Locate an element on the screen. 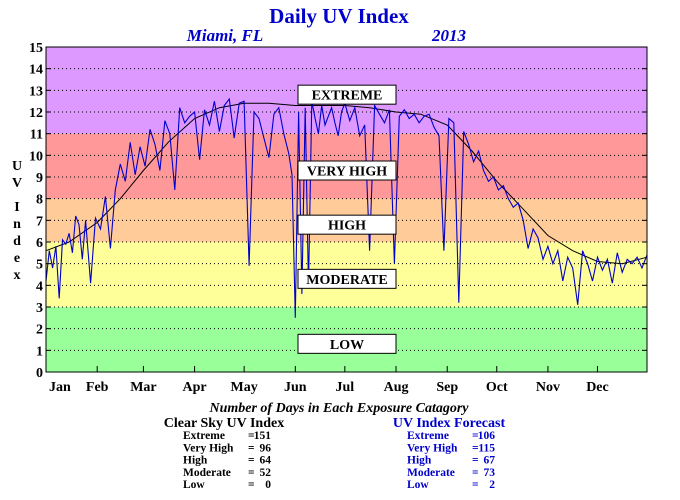 The width and height of the screenshot is (680, 500). band-label-box-low is located at coordinates (347, 343).